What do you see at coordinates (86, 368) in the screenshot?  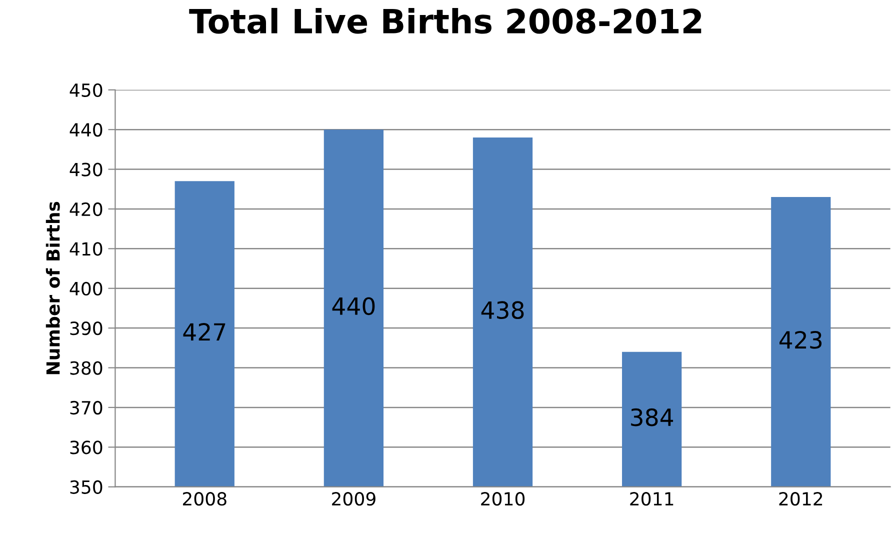 I see `y-tick-label: 380` at bounding box center [86, 368].